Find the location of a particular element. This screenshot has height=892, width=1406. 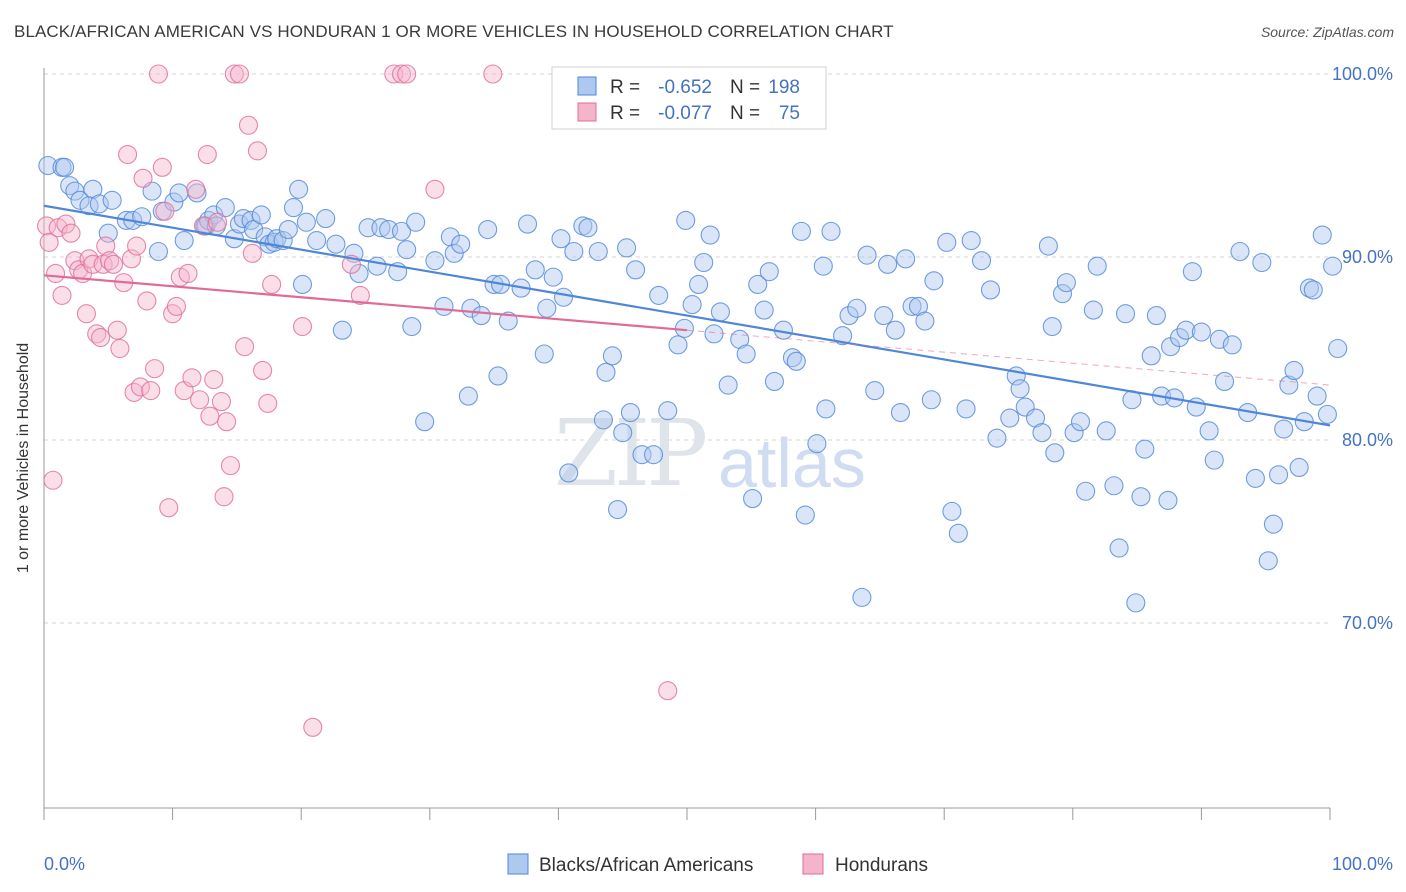

legend: Blacks/African Americans Hondurans is located at coordinates (717, 864).